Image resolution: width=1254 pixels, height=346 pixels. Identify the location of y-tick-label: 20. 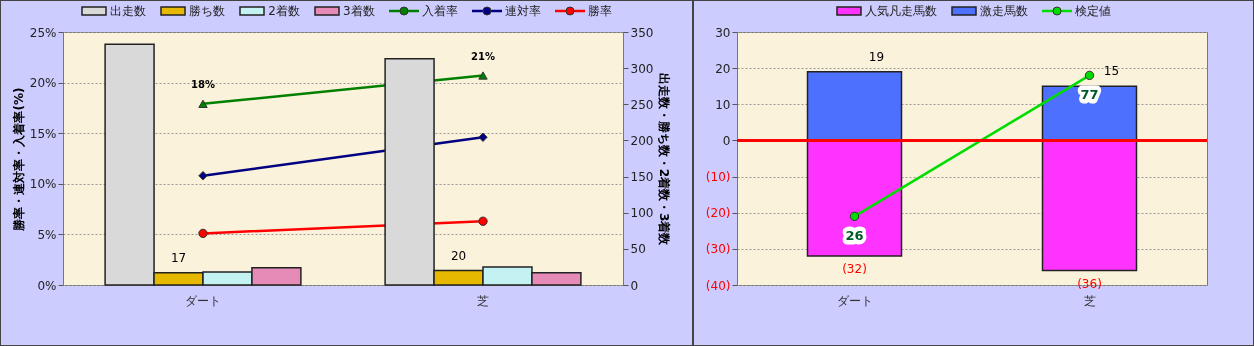
(723, 68).